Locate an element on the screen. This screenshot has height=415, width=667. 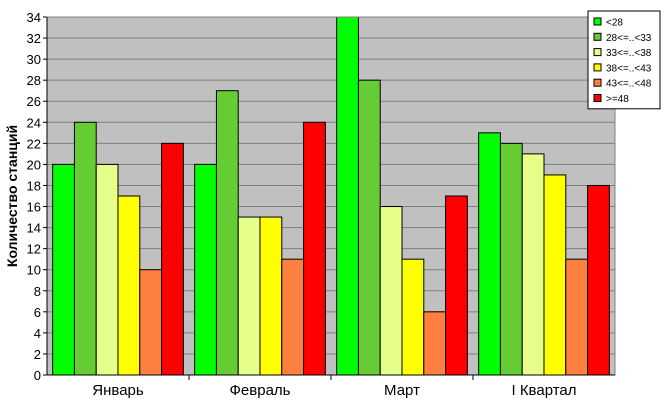
legend-label: 43<=..<48 is located at coordinates (629, 84).